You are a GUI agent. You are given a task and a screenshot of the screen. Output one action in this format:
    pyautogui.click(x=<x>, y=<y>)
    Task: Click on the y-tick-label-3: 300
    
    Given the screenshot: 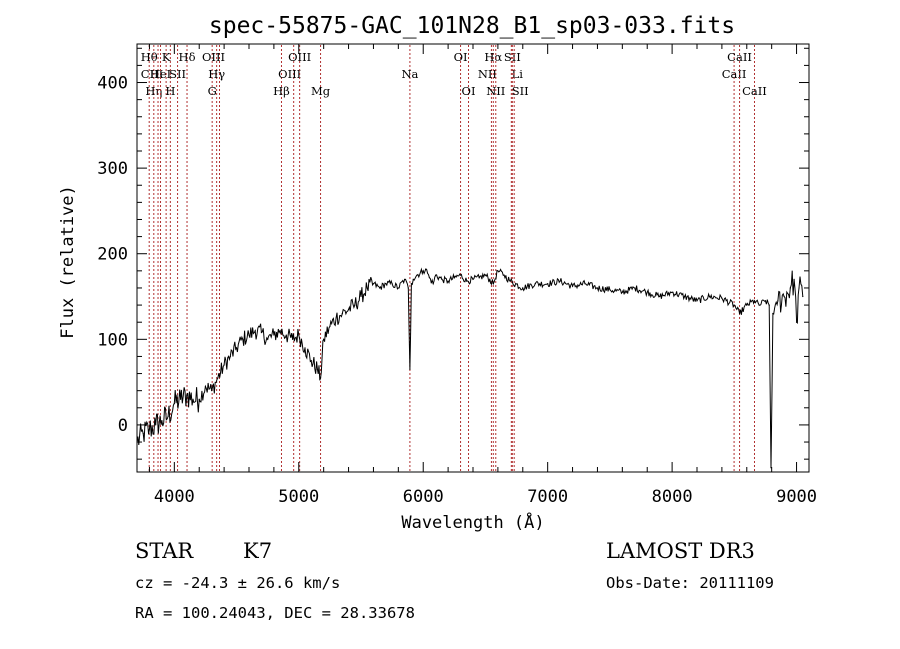 What is the action you would take?
    pyautogui.click(x=112, y=169)
    